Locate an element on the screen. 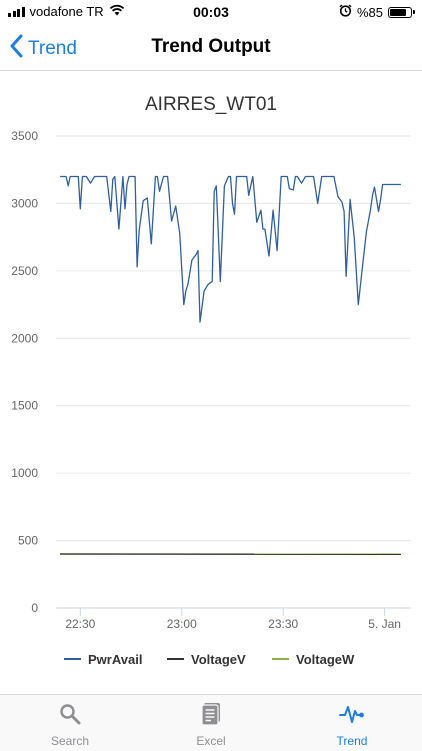  y-tick-label: 500 is located at coordinates (28, 541).